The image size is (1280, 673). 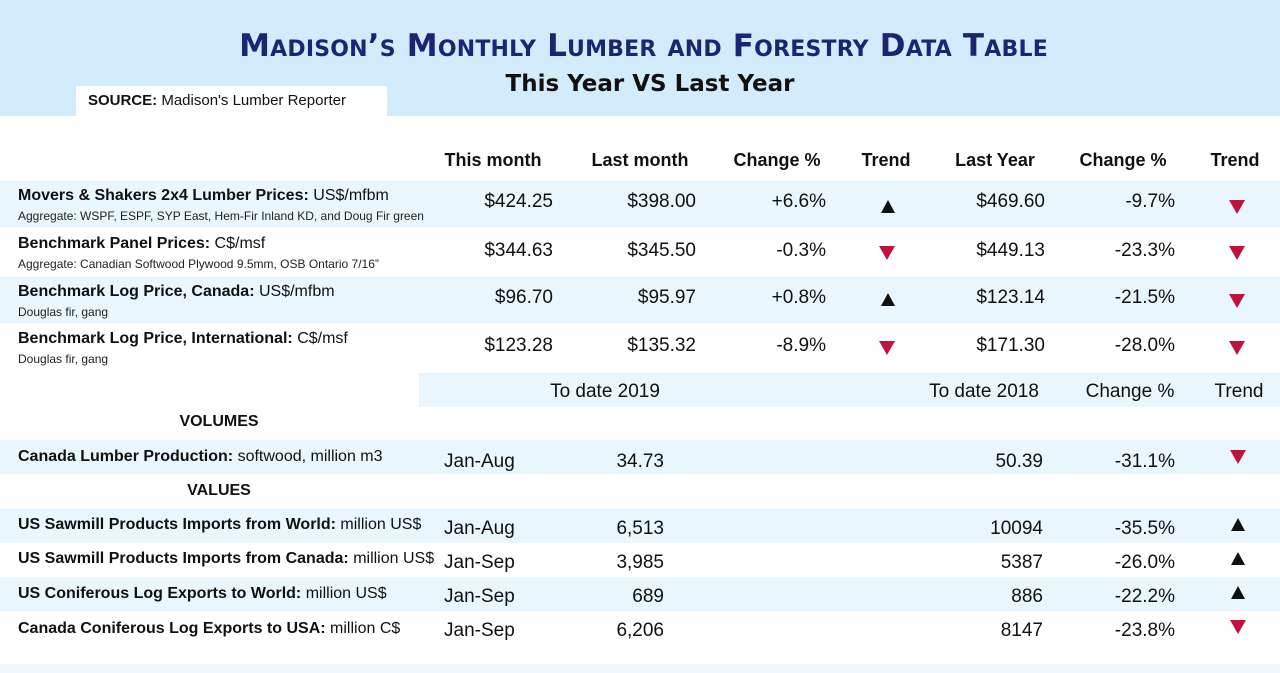 What do you see at coordinates (123, 100) in the screenshot?
I see `source-label: SOURCE:` at bounding box center [123, 100].